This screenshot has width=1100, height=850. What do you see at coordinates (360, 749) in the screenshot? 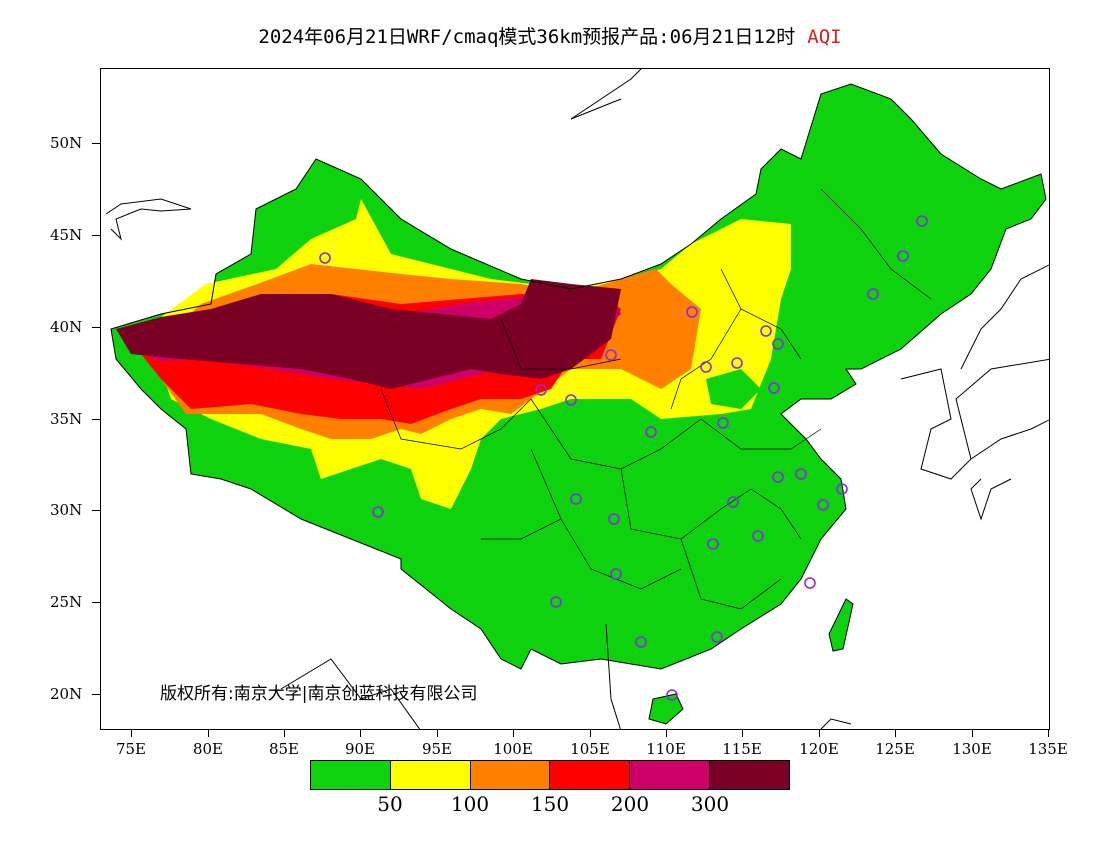
I see `lon-label-90e: 90E` at bounding box center [360, 749].